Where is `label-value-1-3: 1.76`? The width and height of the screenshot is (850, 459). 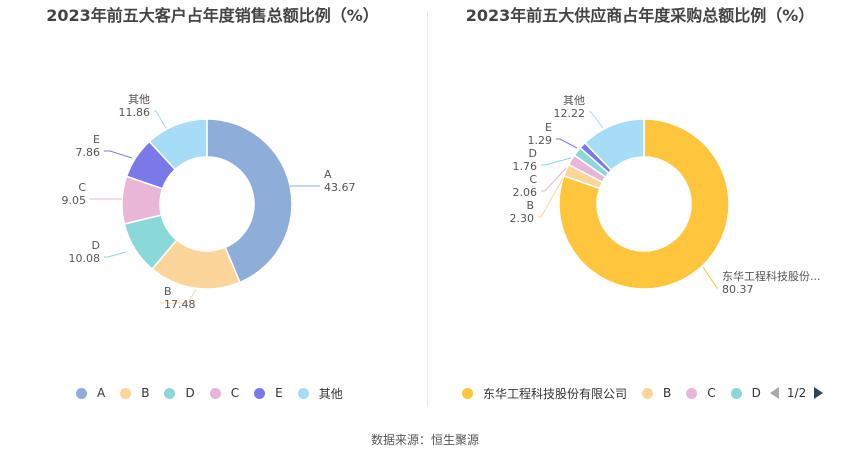 label-value-1-3: 1.76 is located at coordinates (525, 166).